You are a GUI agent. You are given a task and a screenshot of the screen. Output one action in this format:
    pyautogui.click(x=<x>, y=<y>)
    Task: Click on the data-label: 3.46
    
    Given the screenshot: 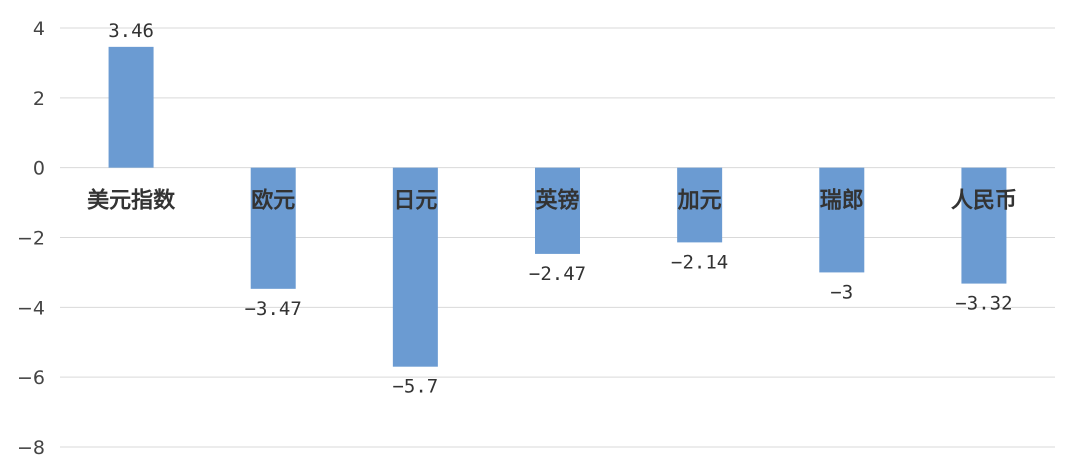 What is the action you would take?
    pyautogui.click(x=131, y=31)
    